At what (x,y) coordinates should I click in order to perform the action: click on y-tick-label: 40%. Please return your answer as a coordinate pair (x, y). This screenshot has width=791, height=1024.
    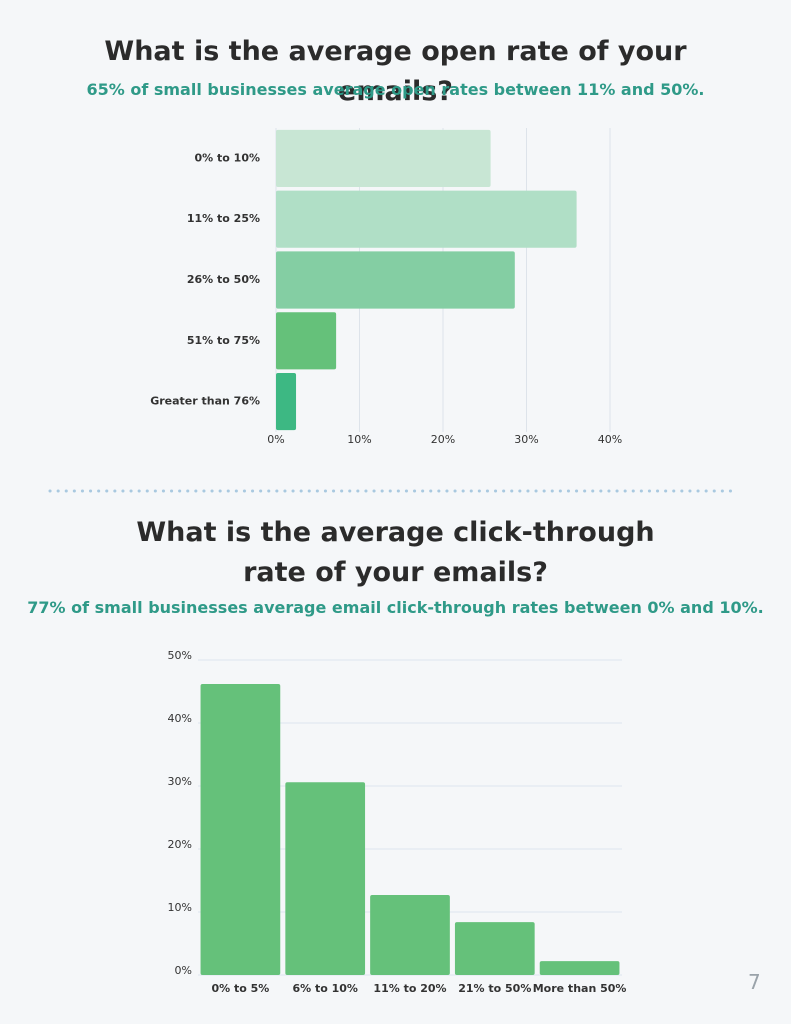
    Looking at the image, I should click on (180, 718).